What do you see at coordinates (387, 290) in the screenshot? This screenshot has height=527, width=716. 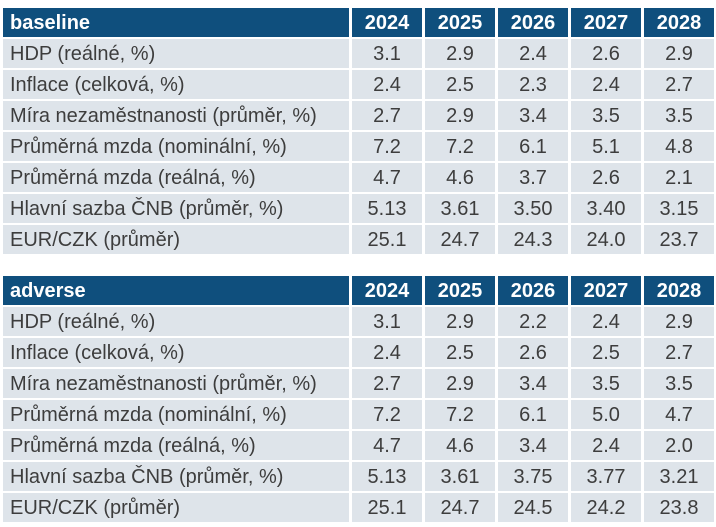 I see `year-column-header: 2024` at bounding box center [387, 290].